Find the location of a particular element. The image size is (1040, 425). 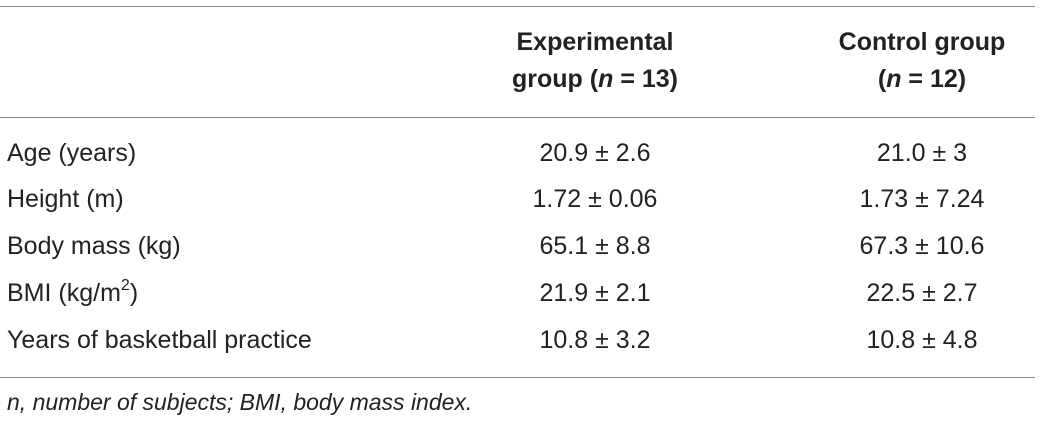

control-value: 10.8 ± 4.8 is located at coordinates (922, 340).